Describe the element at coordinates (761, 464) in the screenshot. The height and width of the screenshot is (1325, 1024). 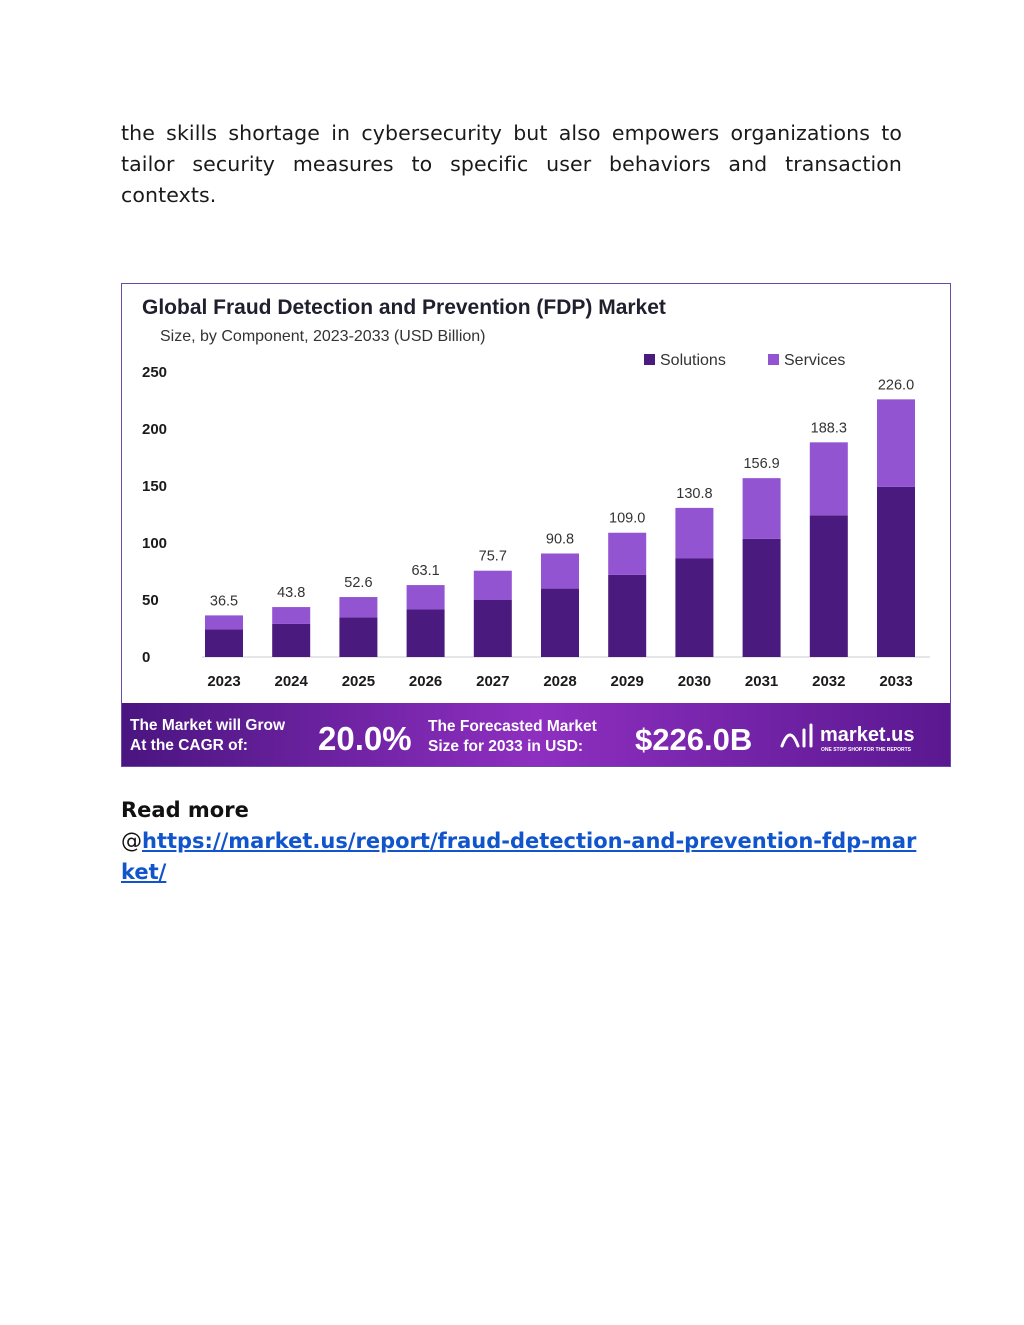
I see `bar-total-label: 156.9` at that location.